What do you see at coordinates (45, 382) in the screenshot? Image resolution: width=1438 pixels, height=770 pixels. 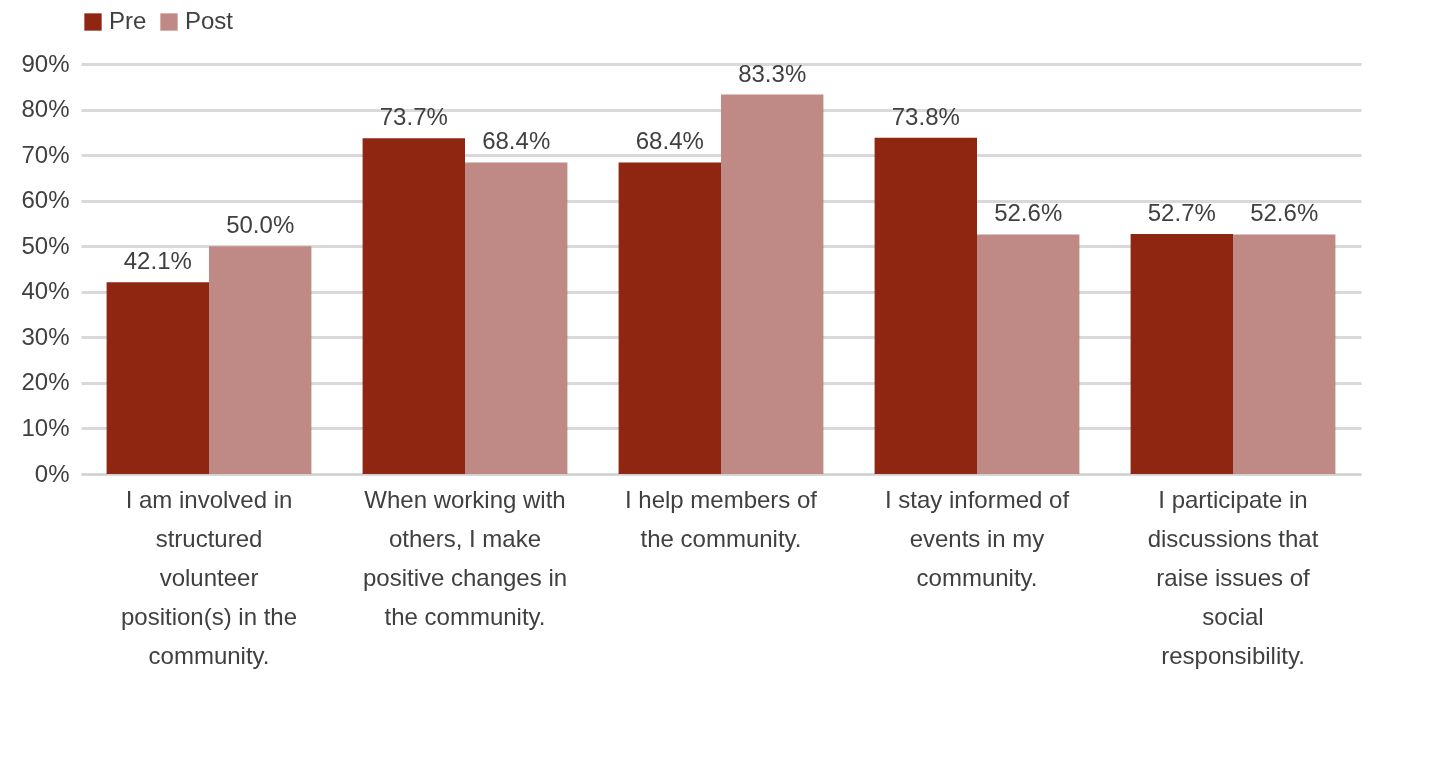 I see `y-tick-label: 20%` at bounding box center [45, 382].